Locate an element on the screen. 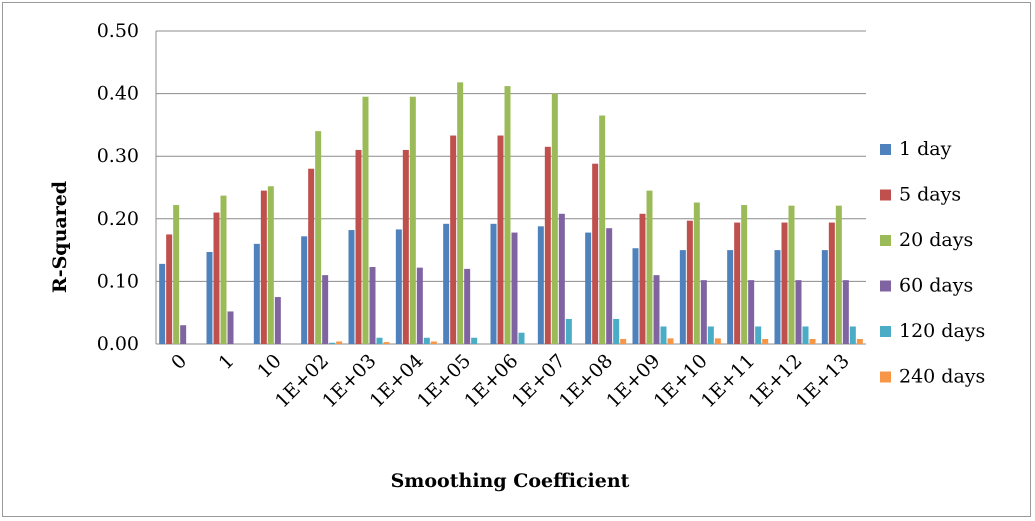  x-axis-title: Smoothing Coefficient is located at coordinates (510, 481).